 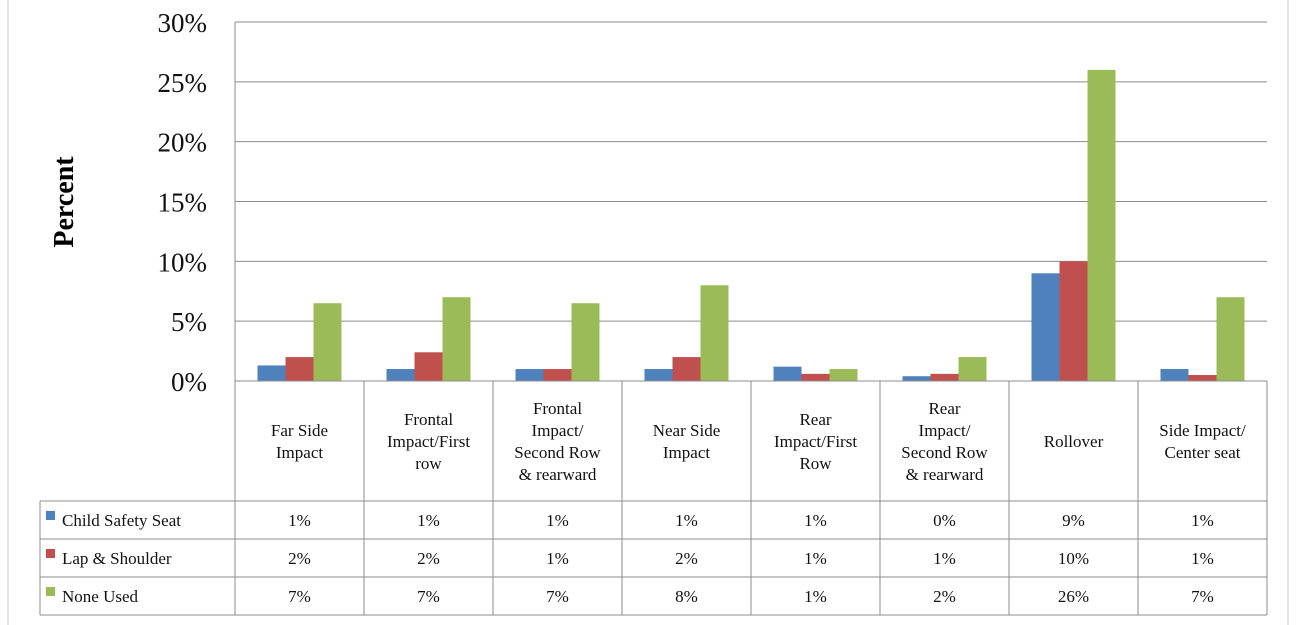 What do you see at coordinates (686, 596) in the screenshot?
I see `data-label: 8%` at bounding box center [686, 596].